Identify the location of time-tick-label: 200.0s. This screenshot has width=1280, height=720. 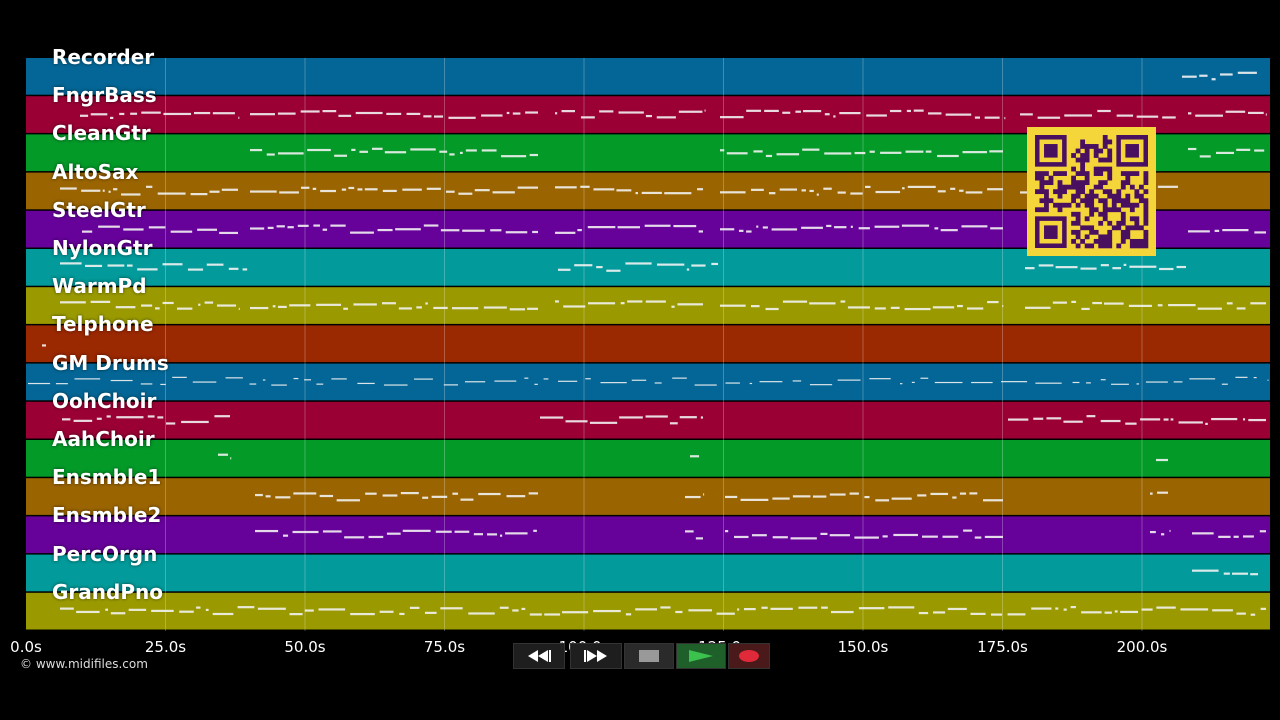
(1142, 647).